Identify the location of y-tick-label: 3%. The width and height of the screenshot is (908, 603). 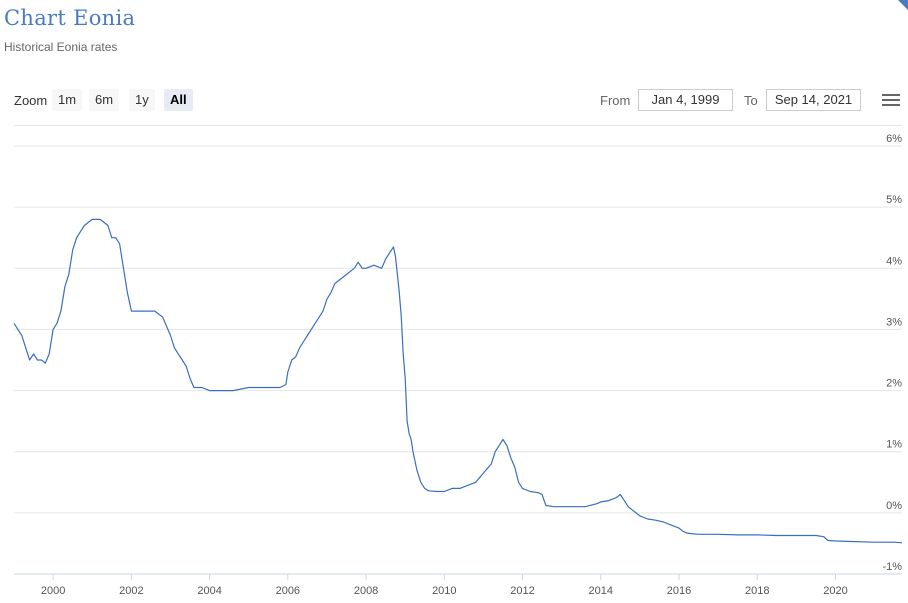
(894, 322).